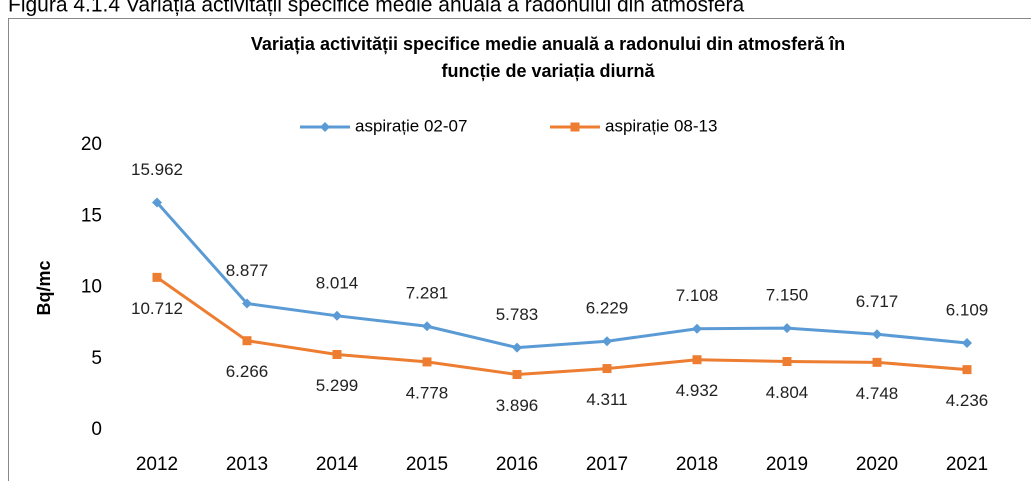 This screenshot has width=1031, height=481. Describe the element at coordinates (607, 308) in the screenshot. I see `data-label: 6.229` at that location.